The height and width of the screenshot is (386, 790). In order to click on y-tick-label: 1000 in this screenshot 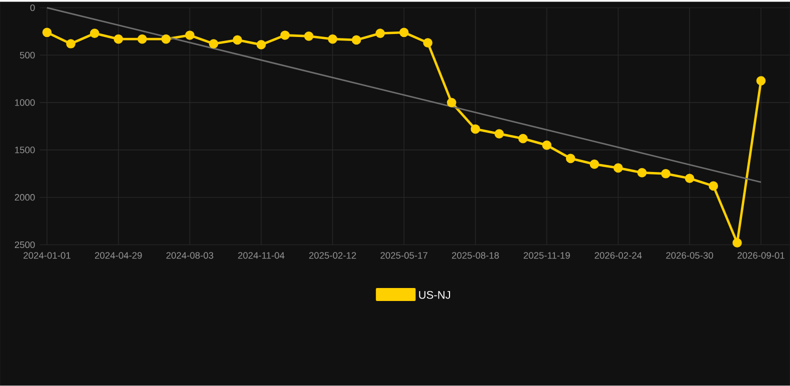, I will do `click(25, 102)`.